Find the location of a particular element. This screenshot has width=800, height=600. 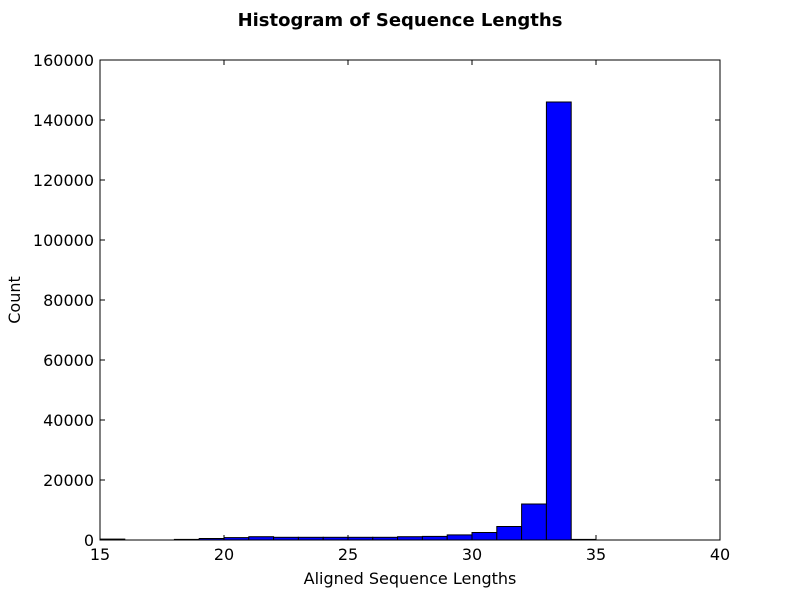

y-tick-label: 100000 is located at coordinates (63, 240).